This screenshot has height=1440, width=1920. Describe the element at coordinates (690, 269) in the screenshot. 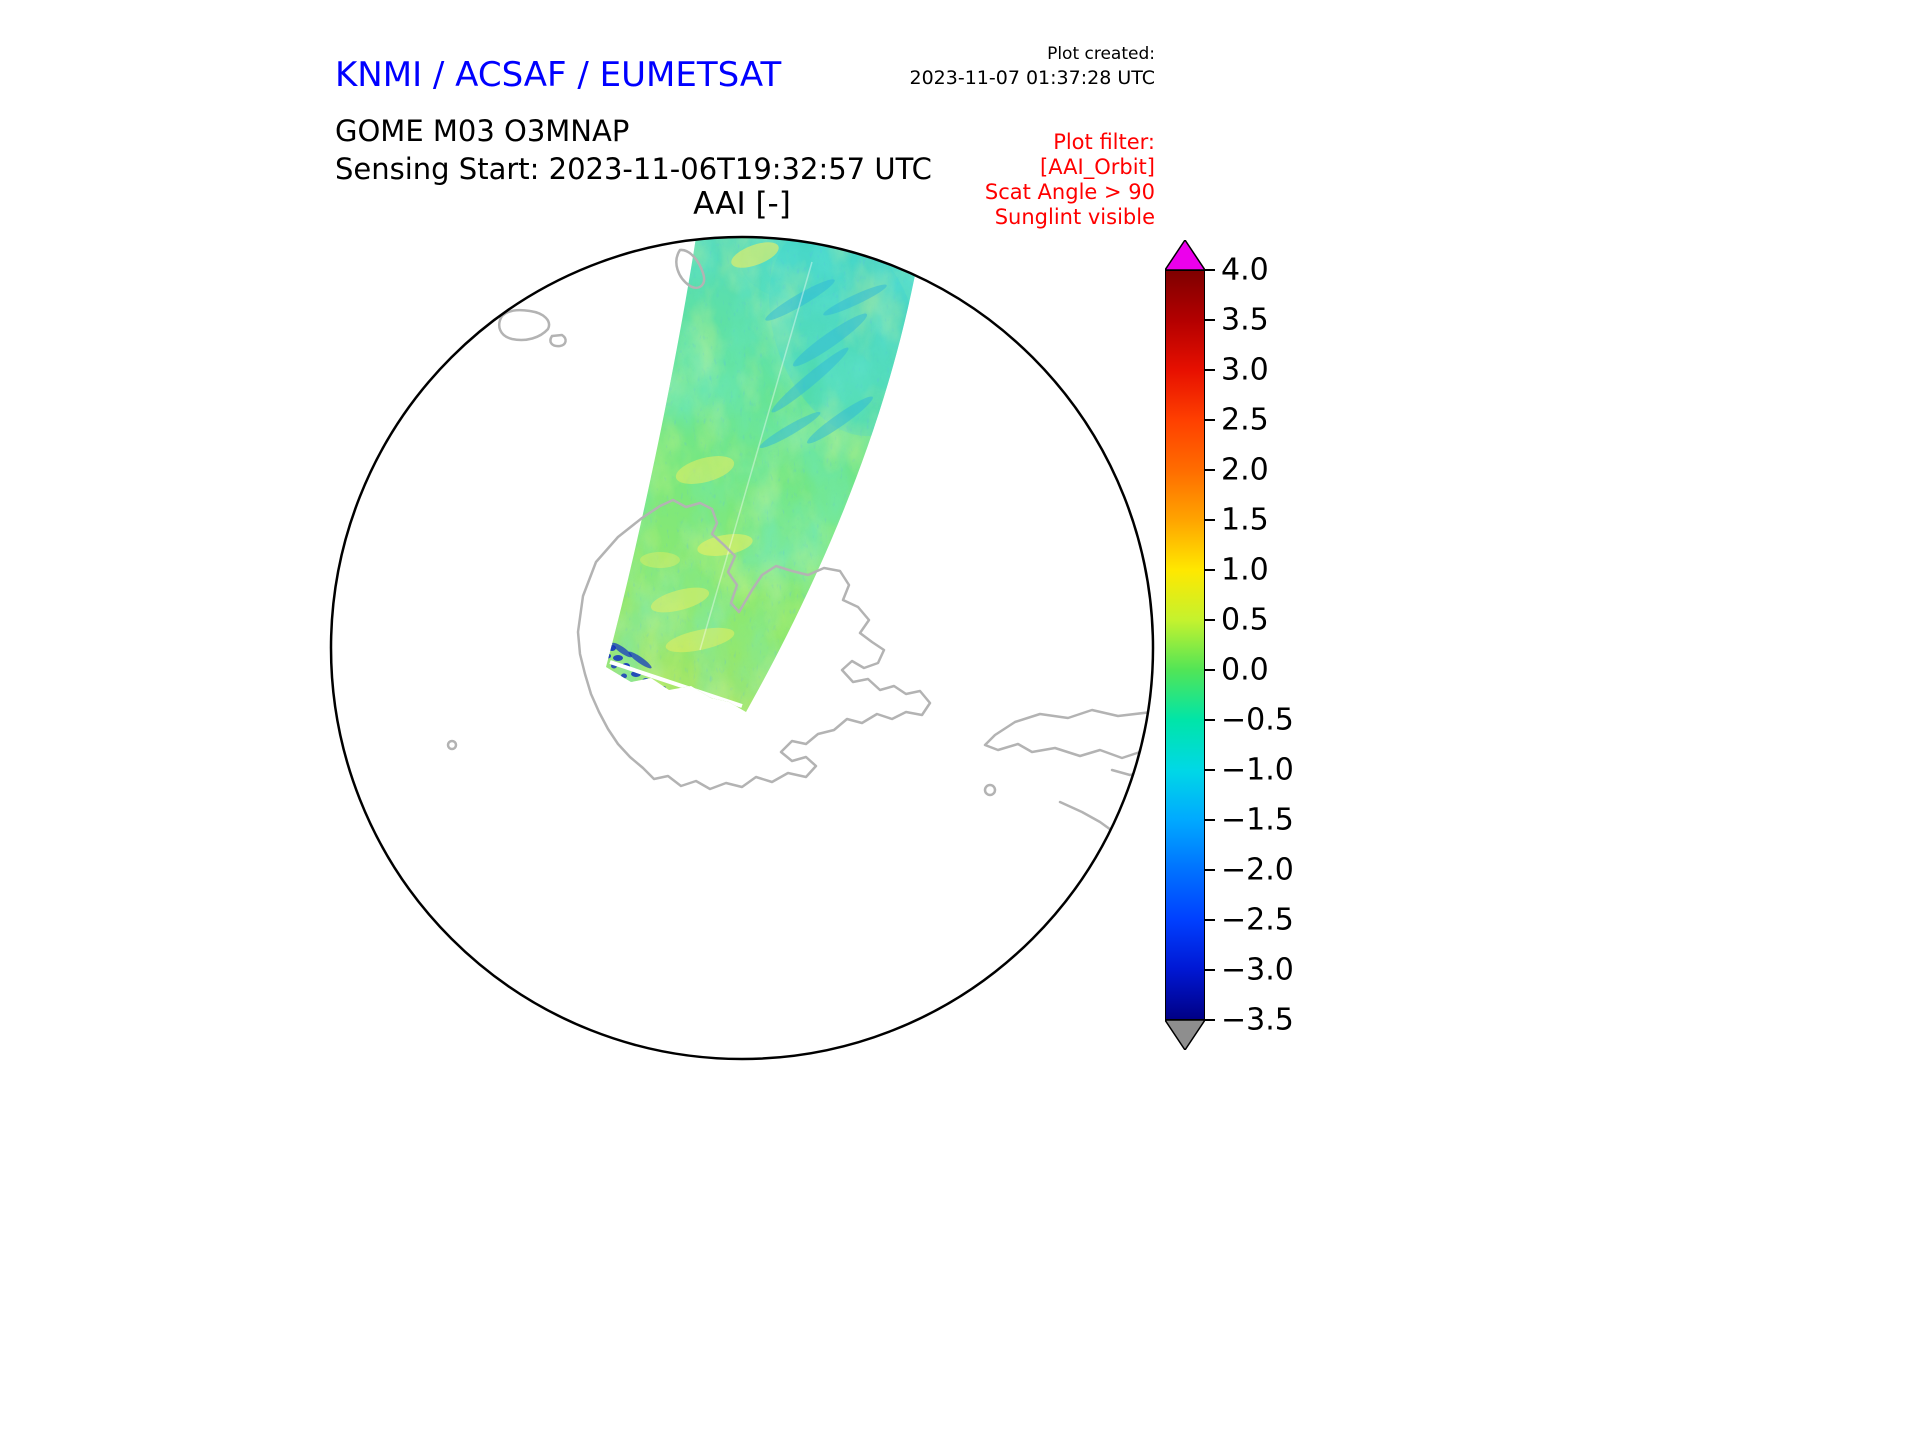

I see `coastline-south-georgia` at that location.